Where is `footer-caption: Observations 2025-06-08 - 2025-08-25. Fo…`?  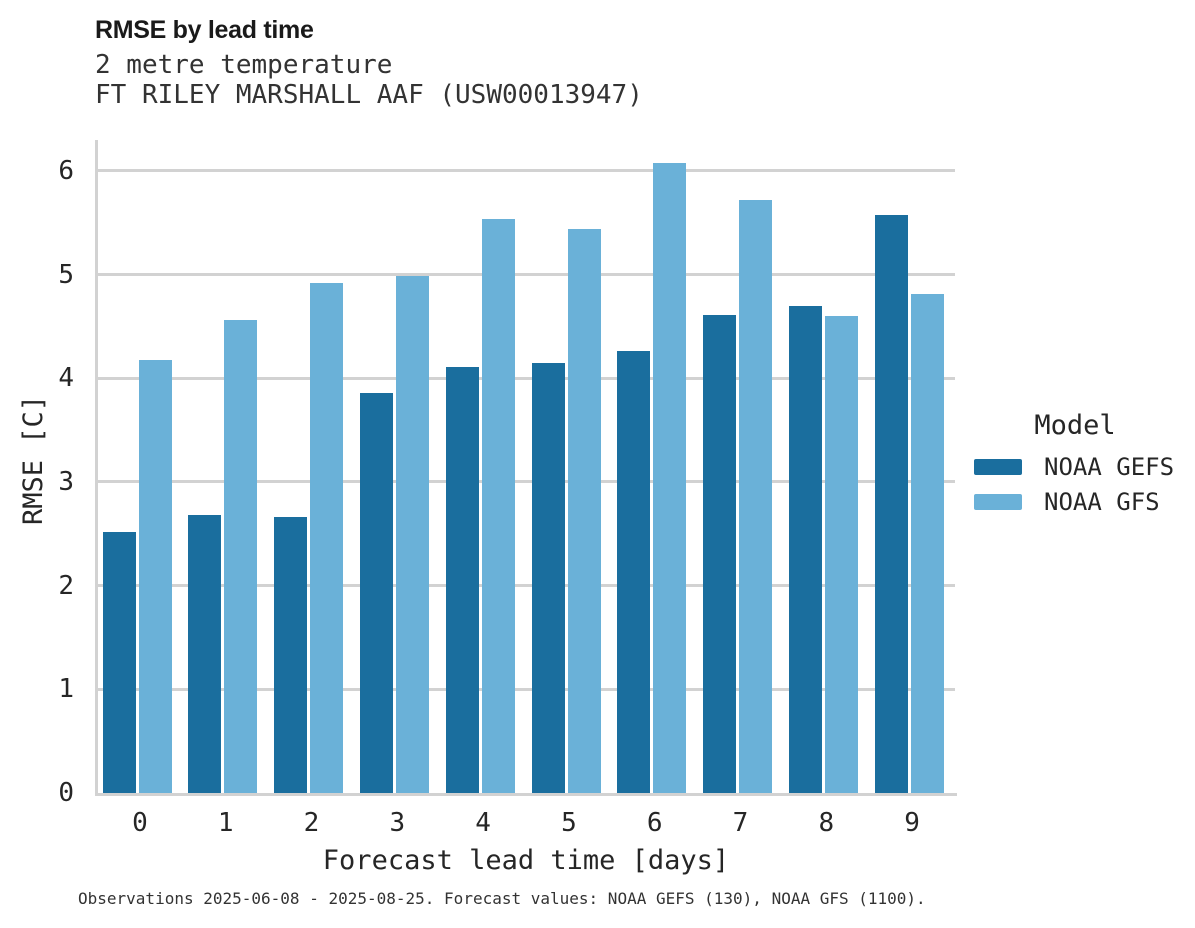
footer-caption: Observations 2025-06-08 - 2025-08-25. Fo… is located at coordinates (502, 898).